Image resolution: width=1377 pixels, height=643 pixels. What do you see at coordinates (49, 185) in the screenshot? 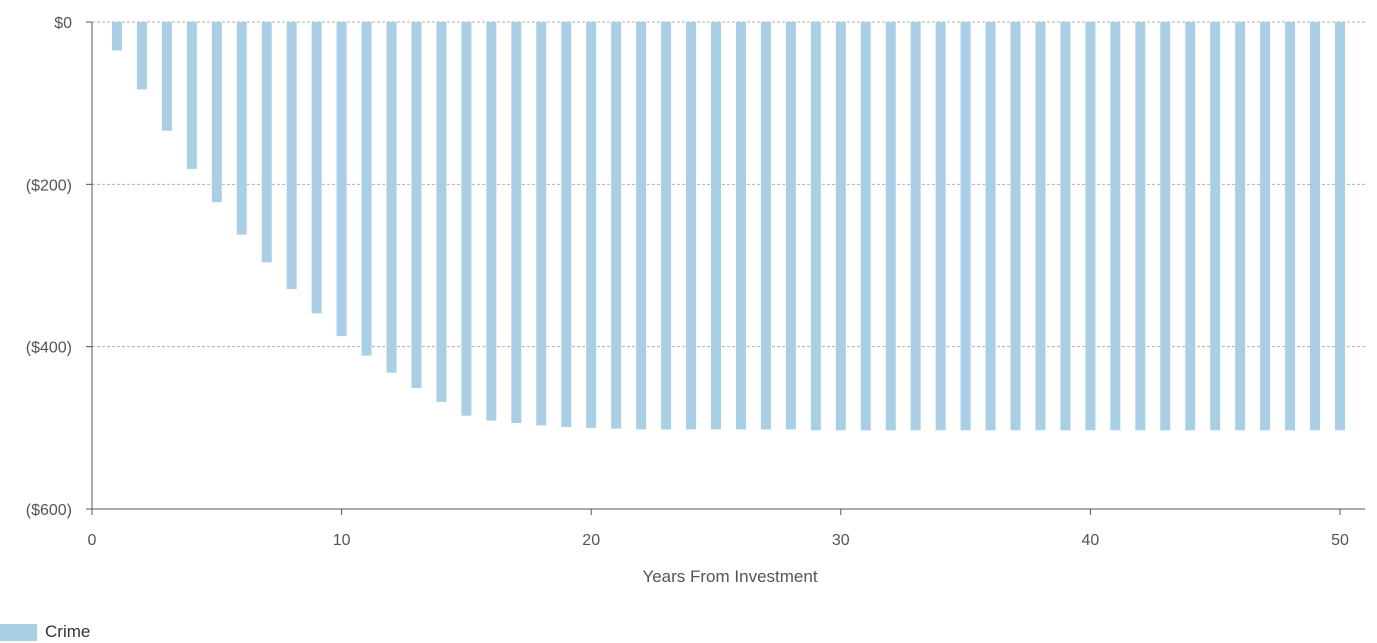
I see `y-tick-label: ($200)` at bounding box center [49, 185].